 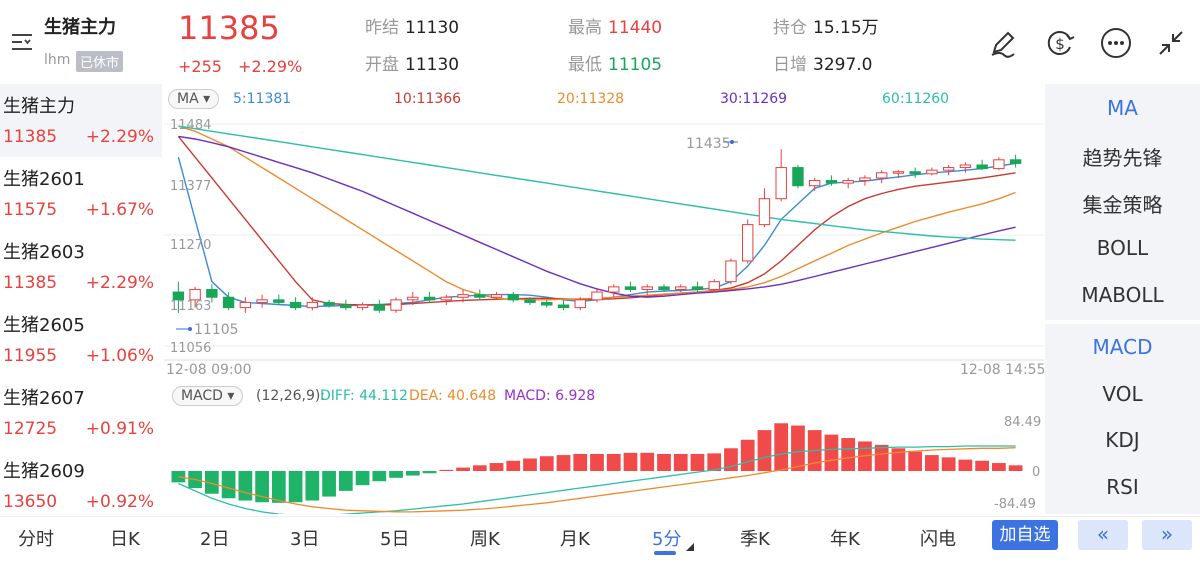 What do you see at coordinates (1003, 43) in the screenshot?
I see `pen-icon` at bounding box center [1003, 43].